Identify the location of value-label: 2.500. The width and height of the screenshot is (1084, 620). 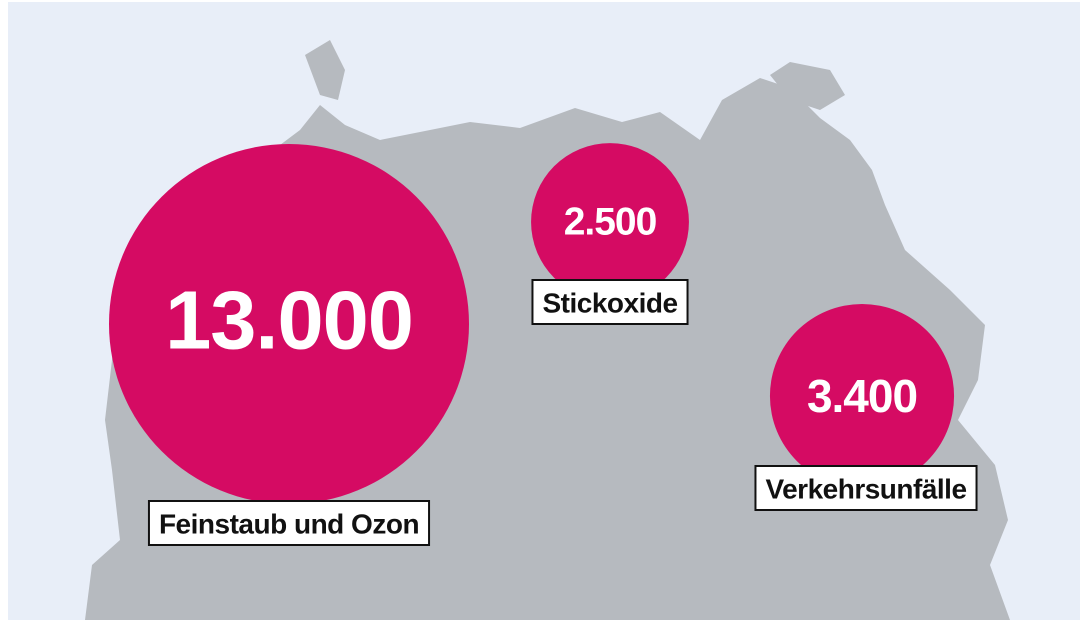
(610, 222).